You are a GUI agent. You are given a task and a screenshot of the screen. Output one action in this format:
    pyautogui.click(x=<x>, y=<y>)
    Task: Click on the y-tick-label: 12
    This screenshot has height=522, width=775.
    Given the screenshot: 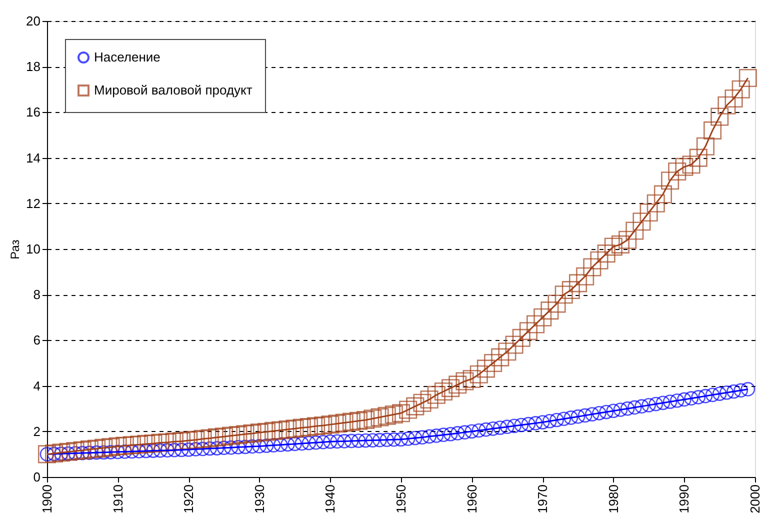 What is the action you would take?
    pyautogui.click(x=33, y=203)
    